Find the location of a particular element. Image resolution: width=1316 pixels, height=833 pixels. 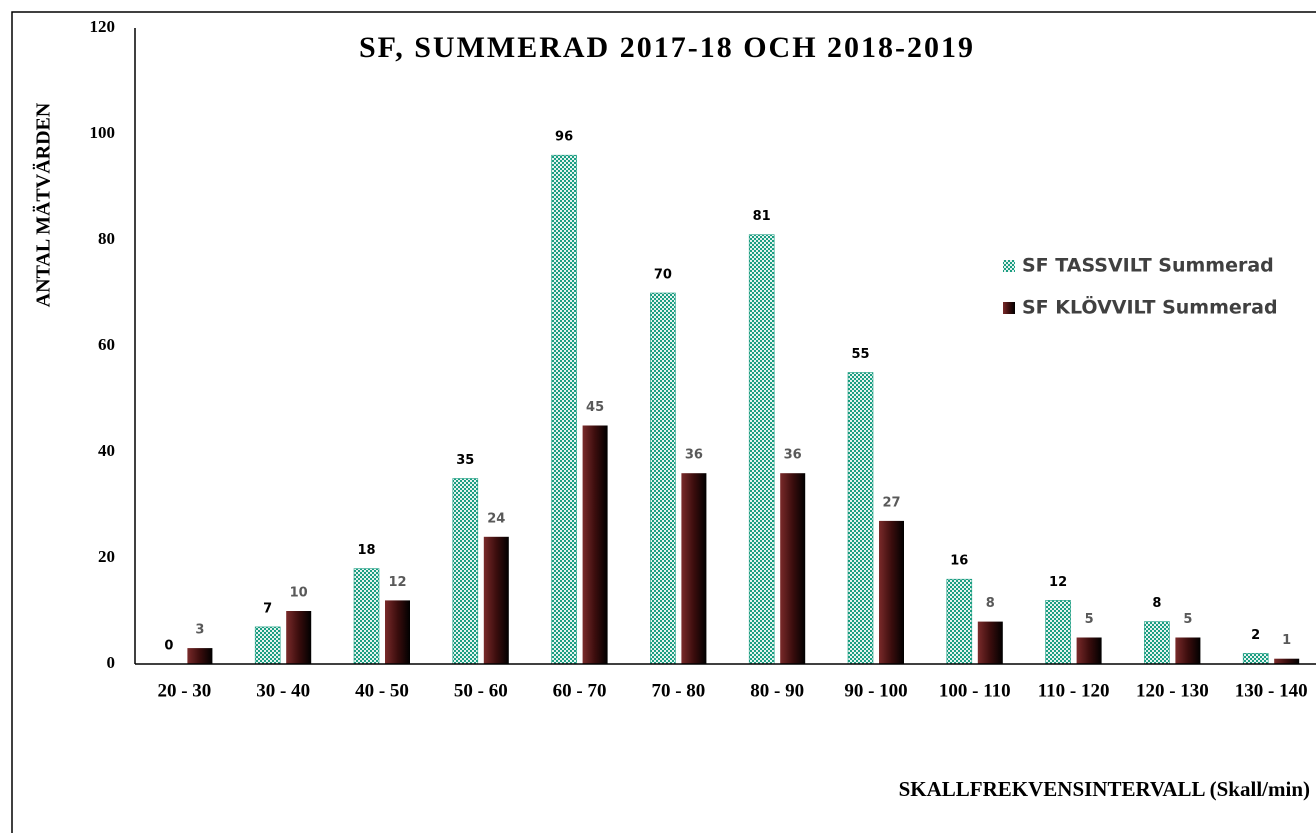

y-tick-label: 100 is located at coordinates (103, 132).